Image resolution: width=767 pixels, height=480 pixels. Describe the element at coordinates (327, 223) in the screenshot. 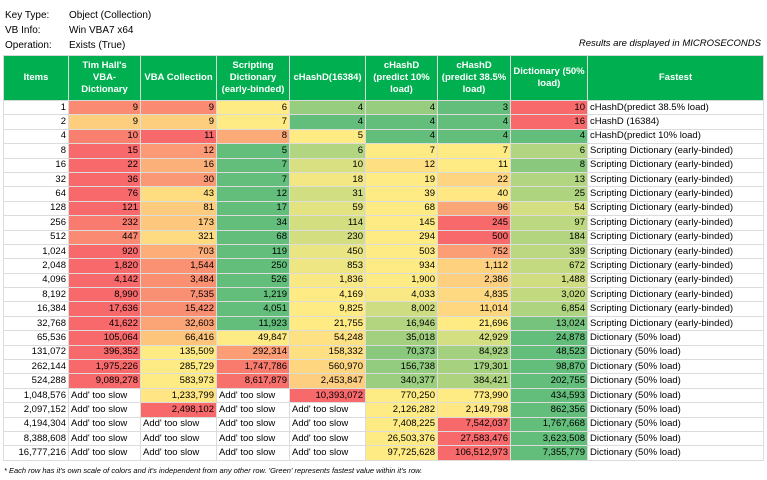

I see `timing-cell: 114` at that location.